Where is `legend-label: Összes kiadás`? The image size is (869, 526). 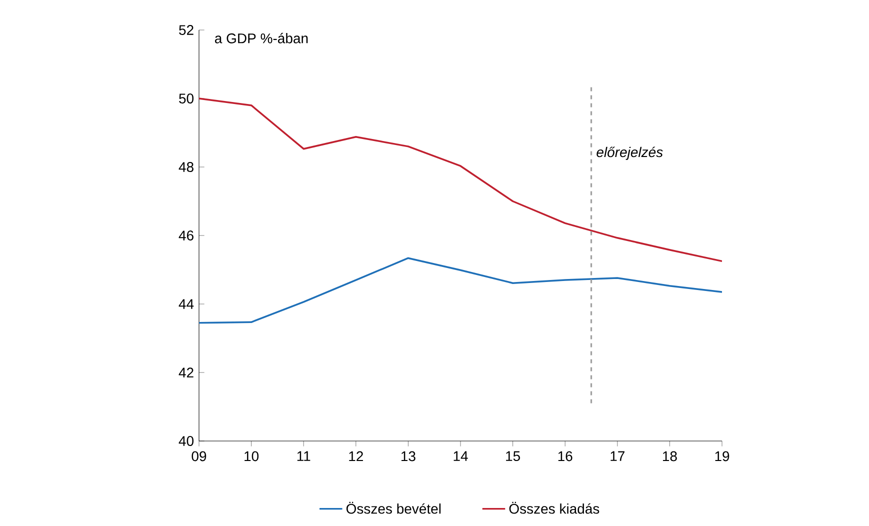 legend-label: Összes kiadás is located at coordinates (554, 508).